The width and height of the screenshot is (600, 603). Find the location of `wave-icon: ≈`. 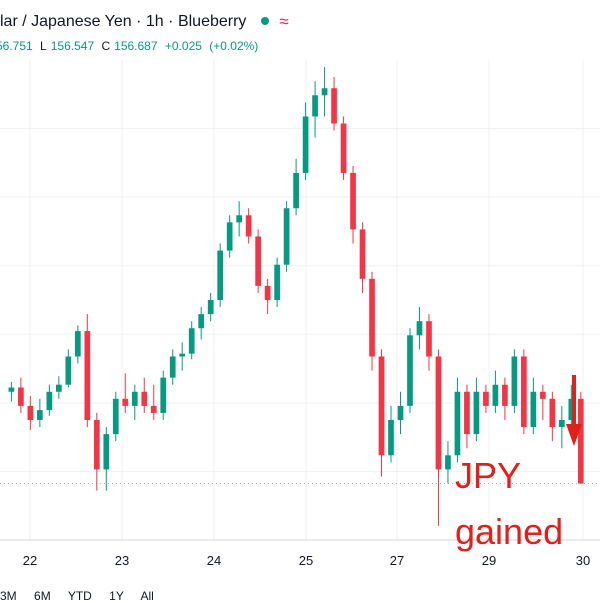

wave-icon: ≈ is located at coordinates (284, 21).